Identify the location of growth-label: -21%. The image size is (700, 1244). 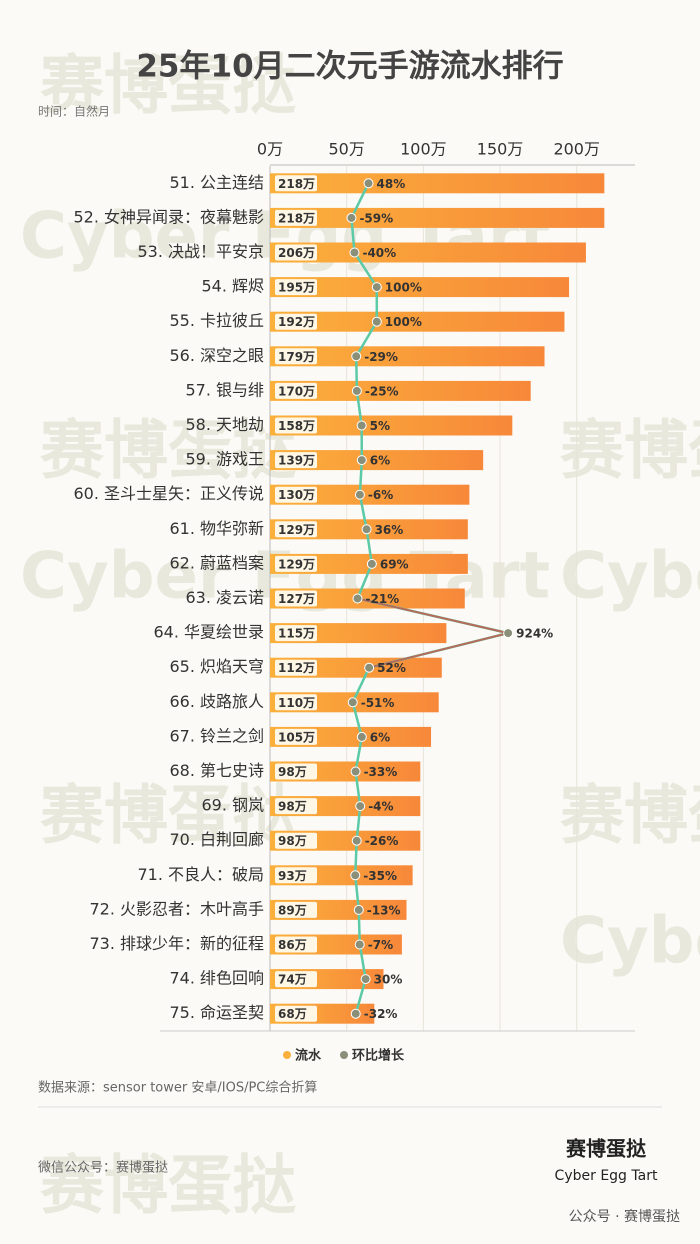
(383, 599).